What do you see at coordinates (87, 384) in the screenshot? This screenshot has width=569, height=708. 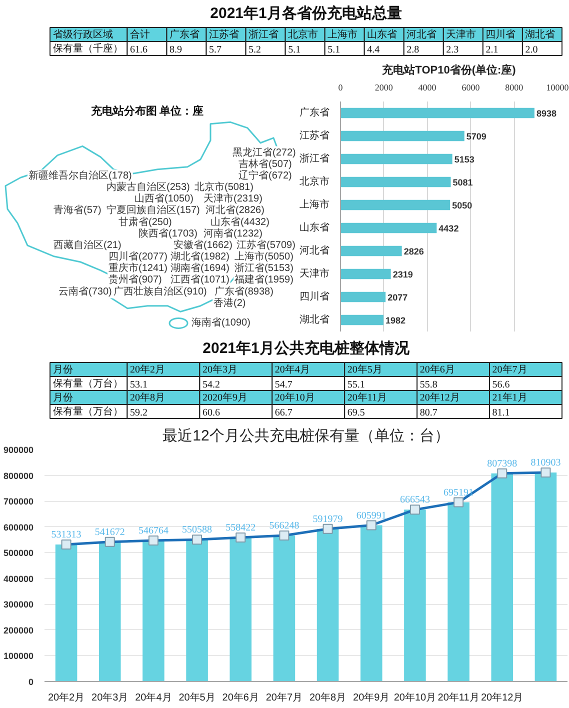 I see `text: 保有量（万台）` at bounding box center [87, 384].